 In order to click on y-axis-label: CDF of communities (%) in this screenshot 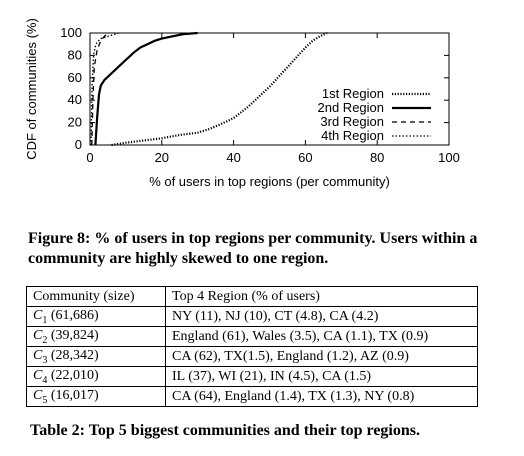, I will do `click(31, 89)`.